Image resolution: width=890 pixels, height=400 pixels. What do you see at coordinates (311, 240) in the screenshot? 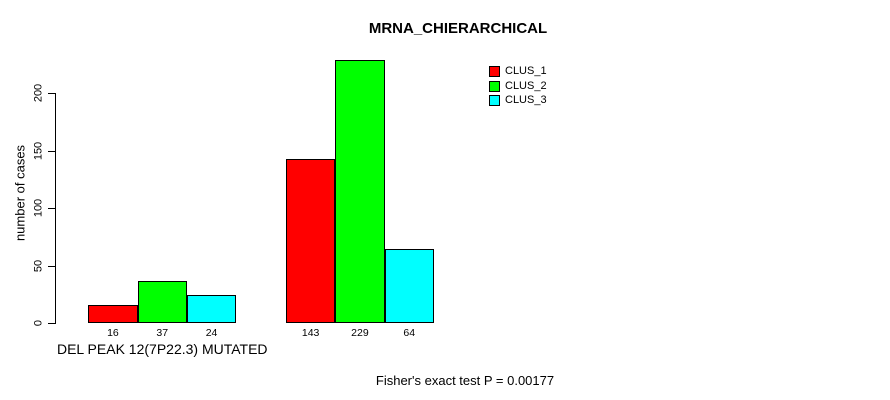
I see `bar-clus_1-group1` at bounding box center [311, 240].